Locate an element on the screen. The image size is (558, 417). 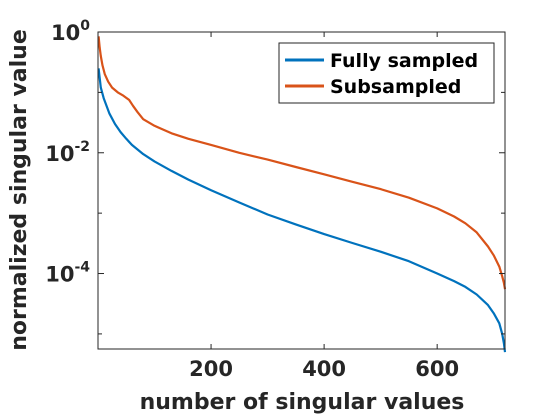
legend-box is located at coordinates (386, 73).